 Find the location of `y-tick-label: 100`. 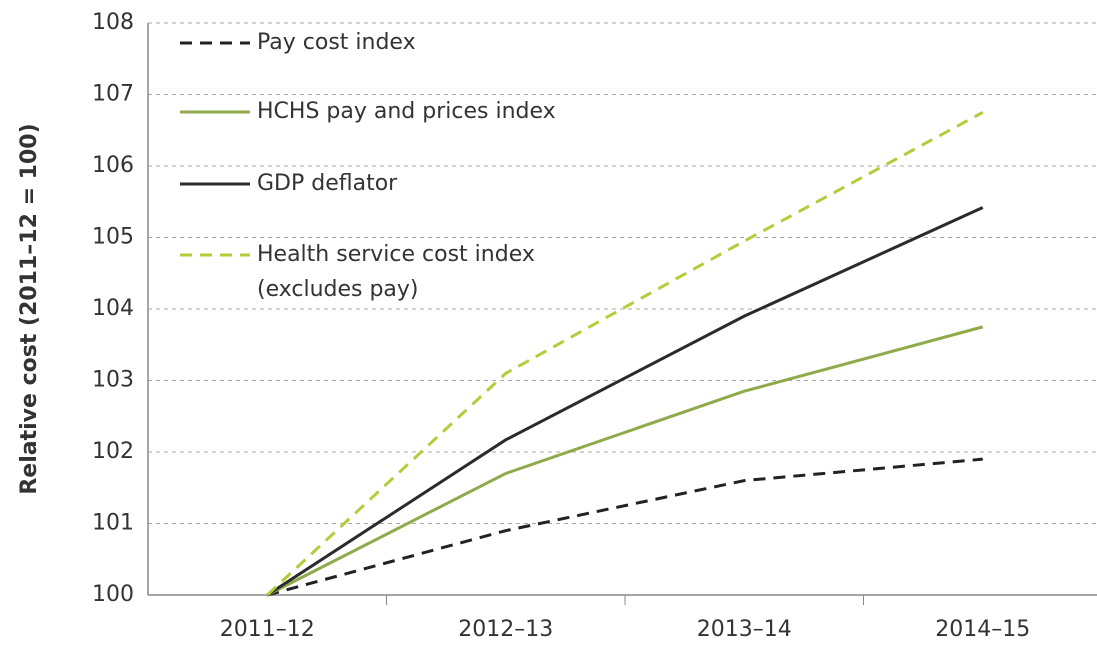

y-tick-label: 100 is located at coordinates (113, 594).